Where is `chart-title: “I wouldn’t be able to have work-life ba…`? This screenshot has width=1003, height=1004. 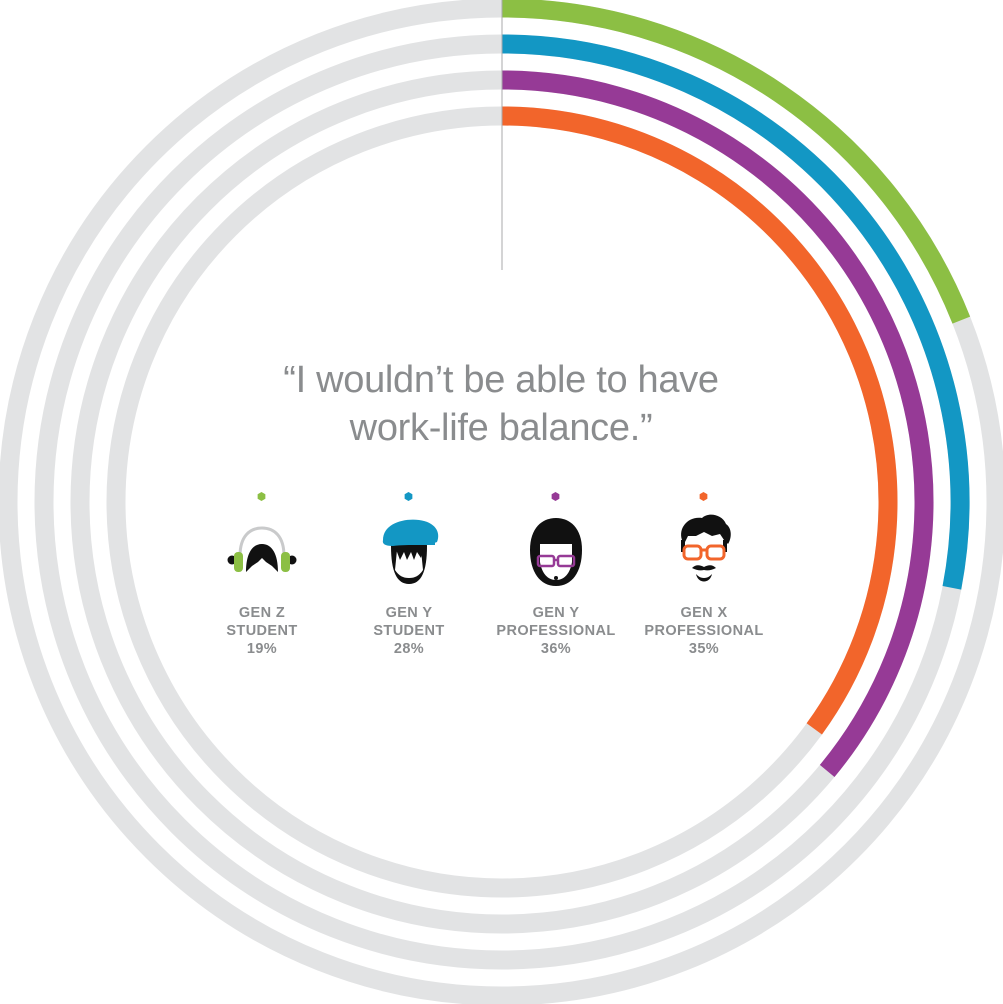
chart-title: “I wouldn’t be able to have work-life ba… is located at coordinates (501, 404).